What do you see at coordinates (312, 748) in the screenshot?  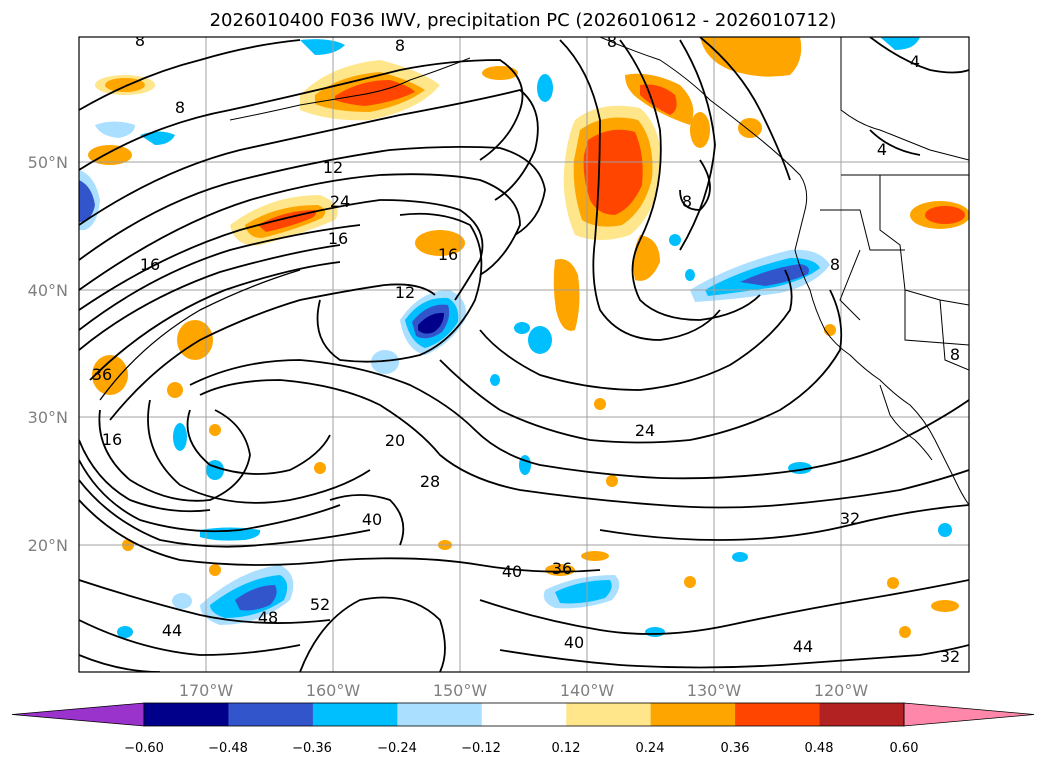 I see `colorbar-tick-label: −0.36` at bounding box center [312, 748].